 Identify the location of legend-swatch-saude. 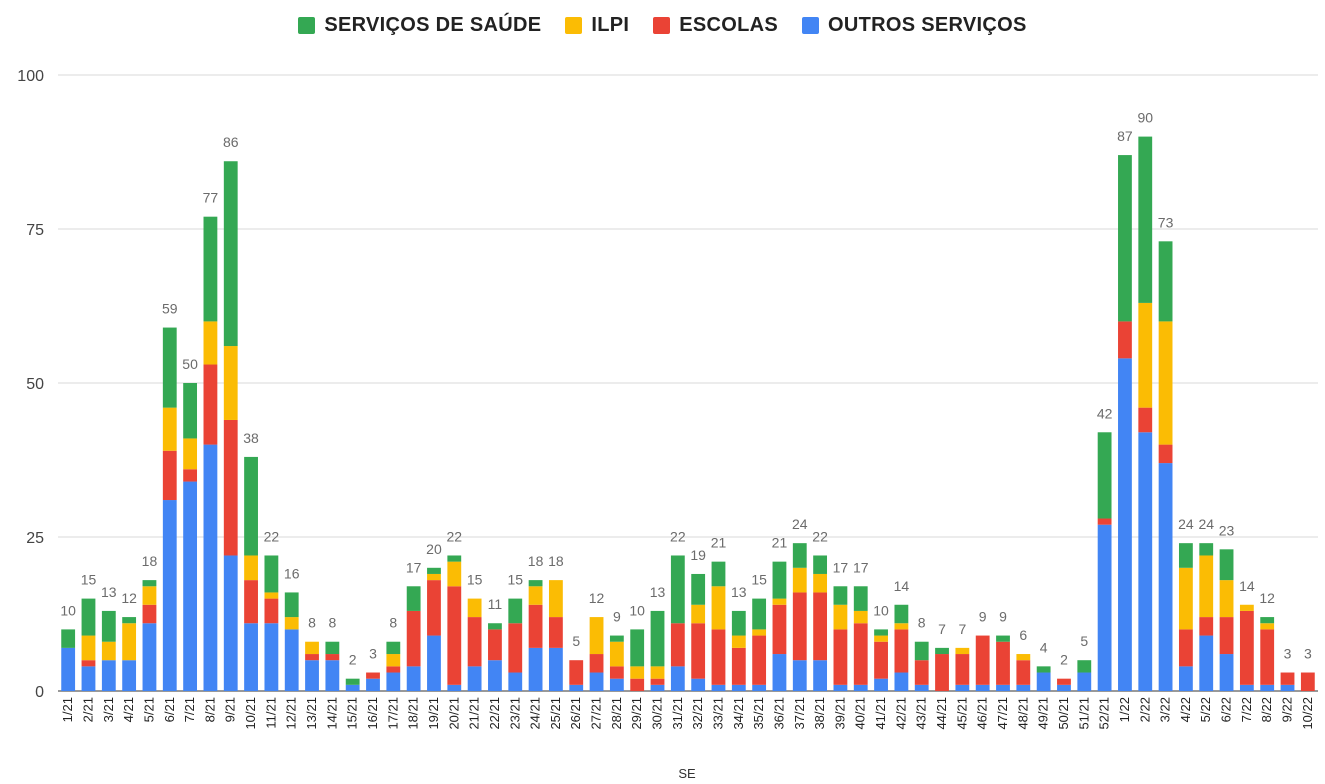
(307, 25).